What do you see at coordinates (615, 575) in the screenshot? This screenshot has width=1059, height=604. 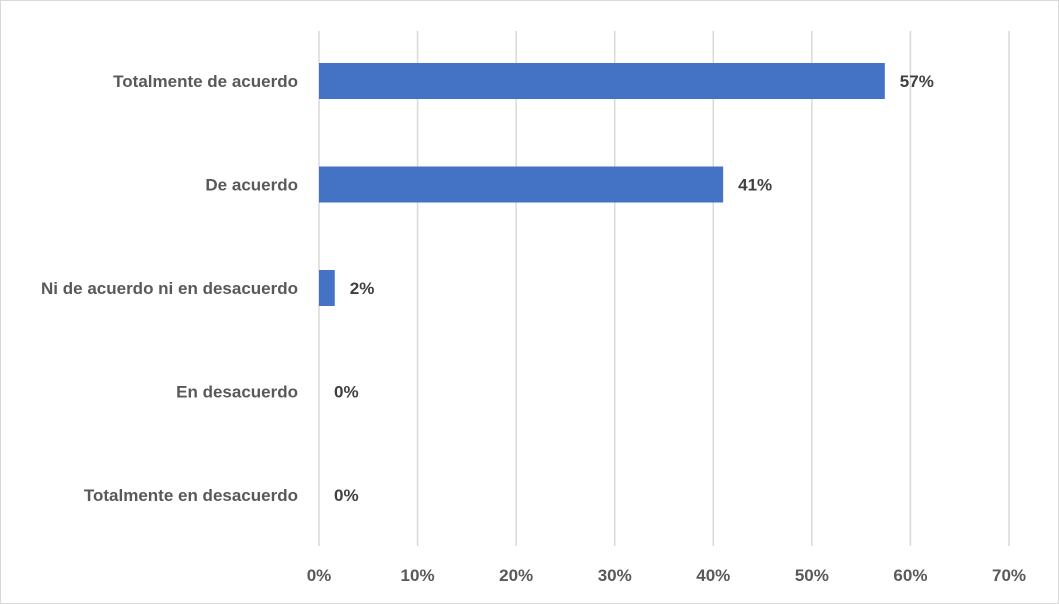 I see `x-tick-label-3: 30%` at bounding box center [615, 575].